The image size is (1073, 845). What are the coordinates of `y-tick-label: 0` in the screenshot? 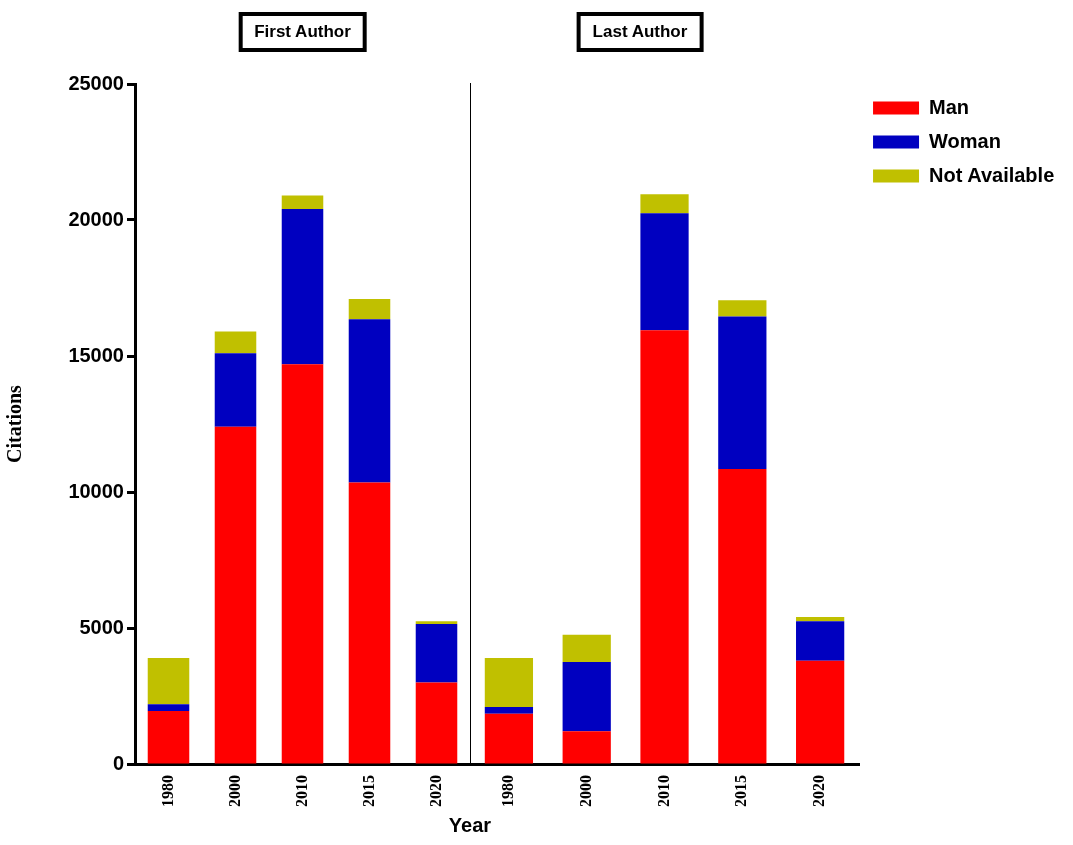 It's located at (118, 762).